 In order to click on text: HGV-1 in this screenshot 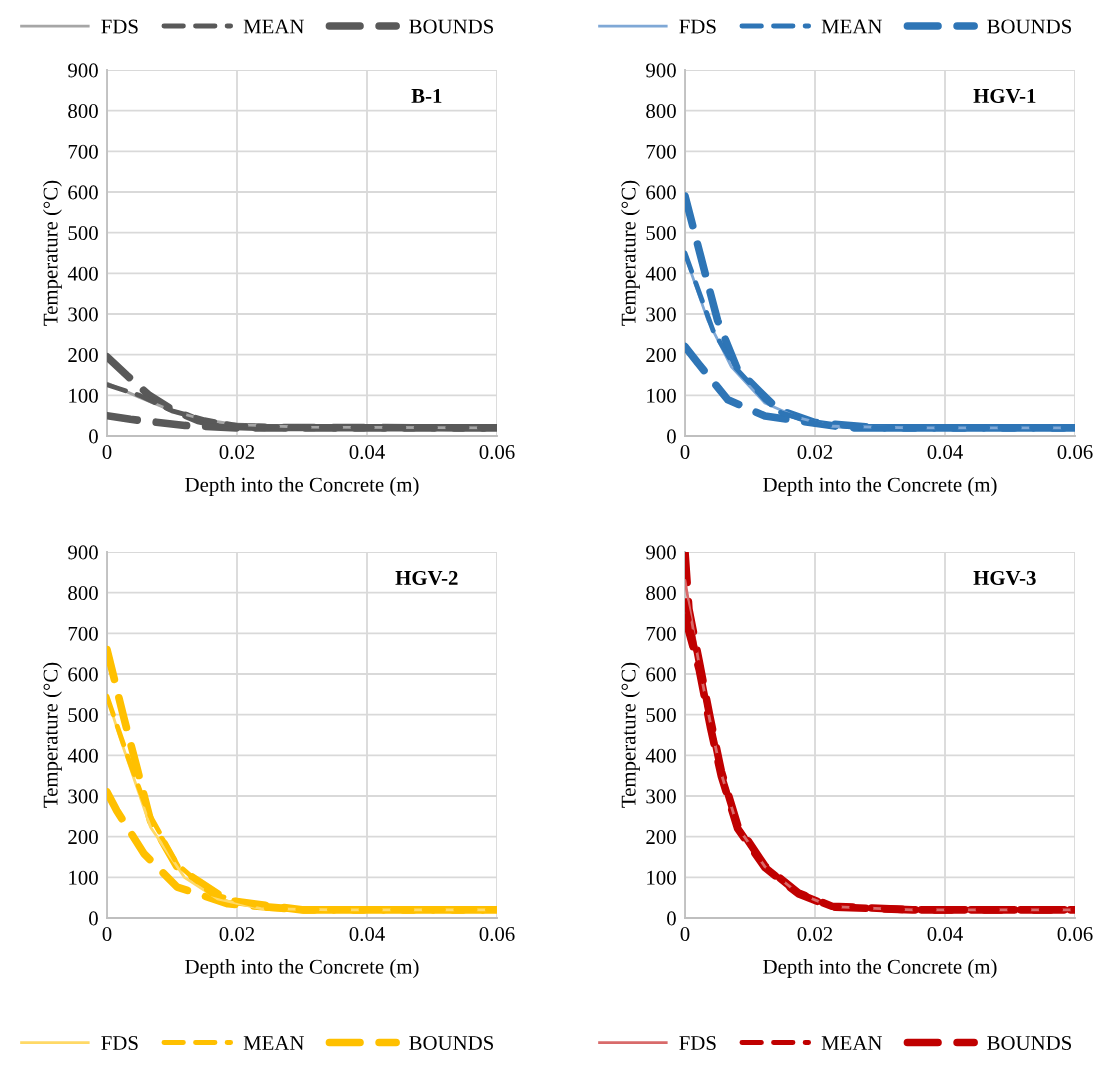, I will do `click(1004, 96)`.